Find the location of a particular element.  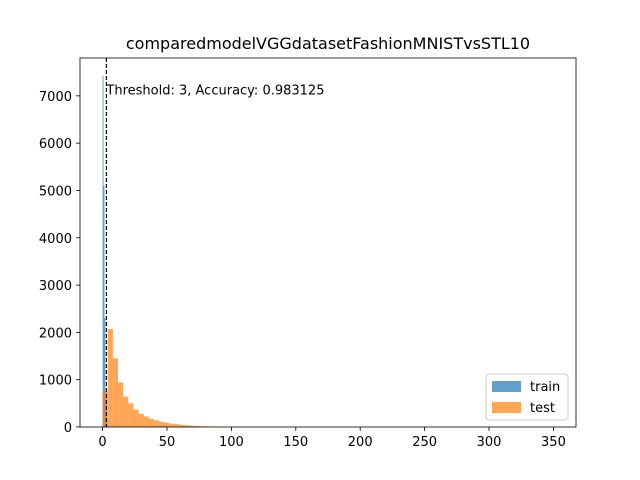

x-tick-label-7: 350 is located at coordinates (553, 442).